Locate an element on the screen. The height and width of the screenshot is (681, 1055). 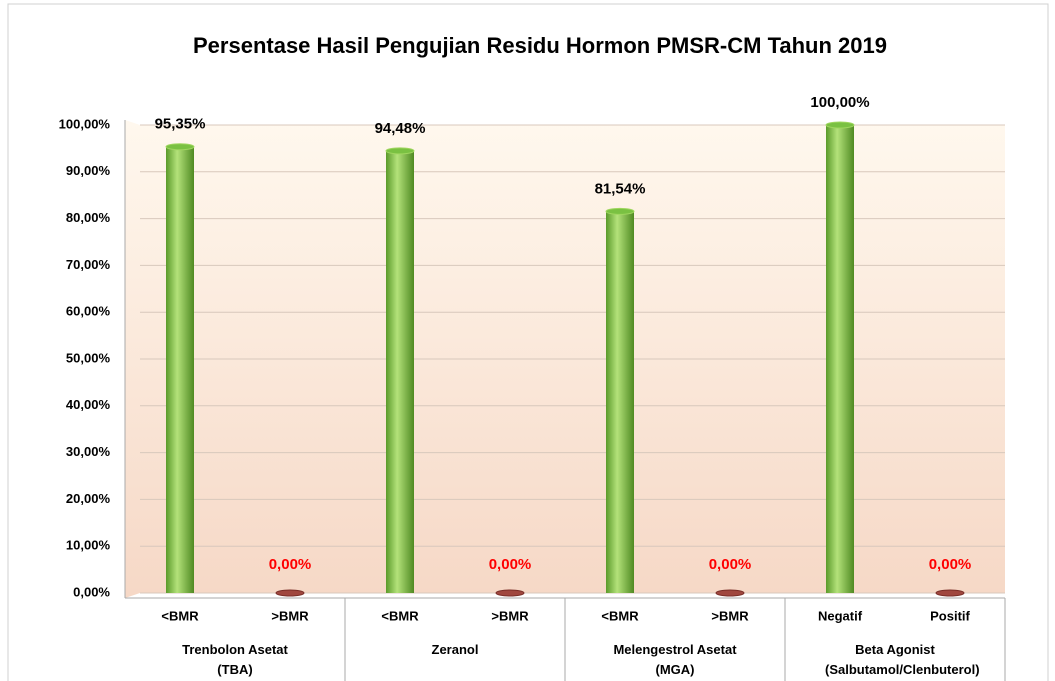
y-tick-label: 10,00% is located at coordinates (88, 545).